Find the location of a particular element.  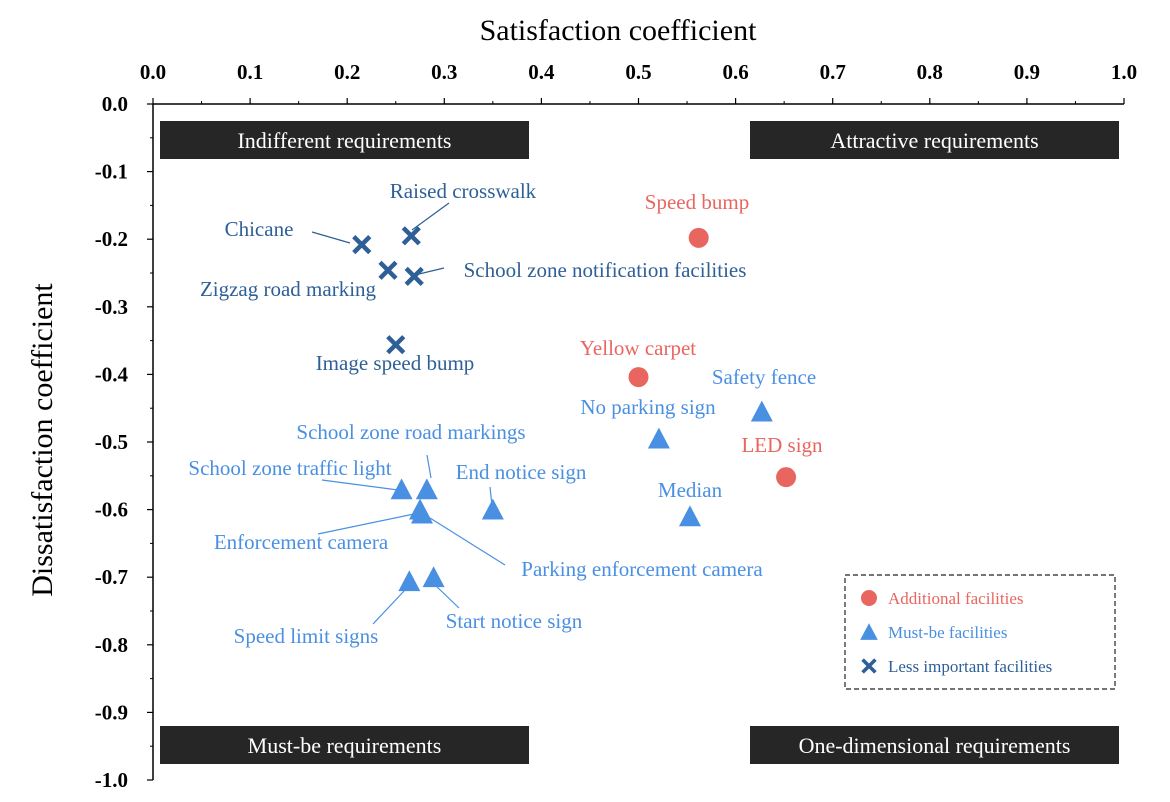

quadrant-label: One-dimensional requirements is located at coordinates (935, 745).